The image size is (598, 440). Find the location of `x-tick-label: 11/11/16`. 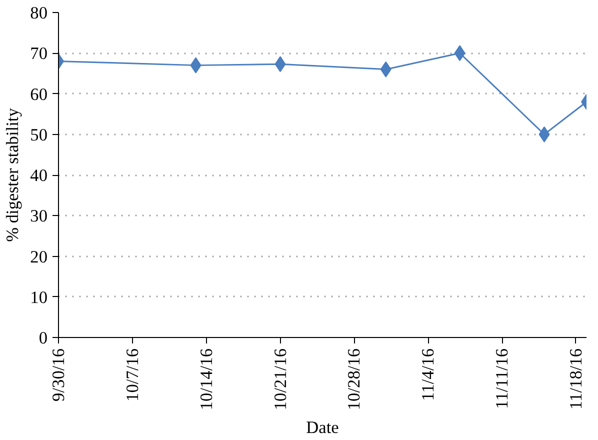

x-tick-label: 11/11/16 is located at coordinates (502, 378).